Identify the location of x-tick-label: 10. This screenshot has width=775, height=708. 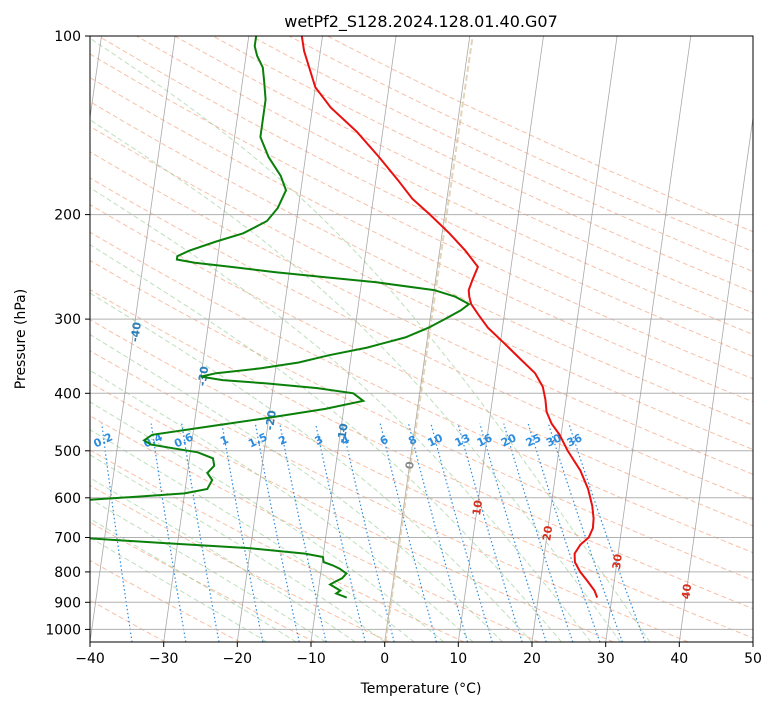
(458, 659).